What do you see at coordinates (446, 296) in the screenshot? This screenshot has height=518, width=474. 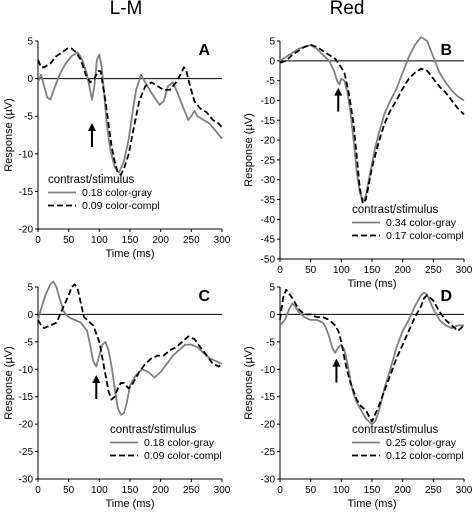 I see `panel-label: D` at bounding box center [446, 296].